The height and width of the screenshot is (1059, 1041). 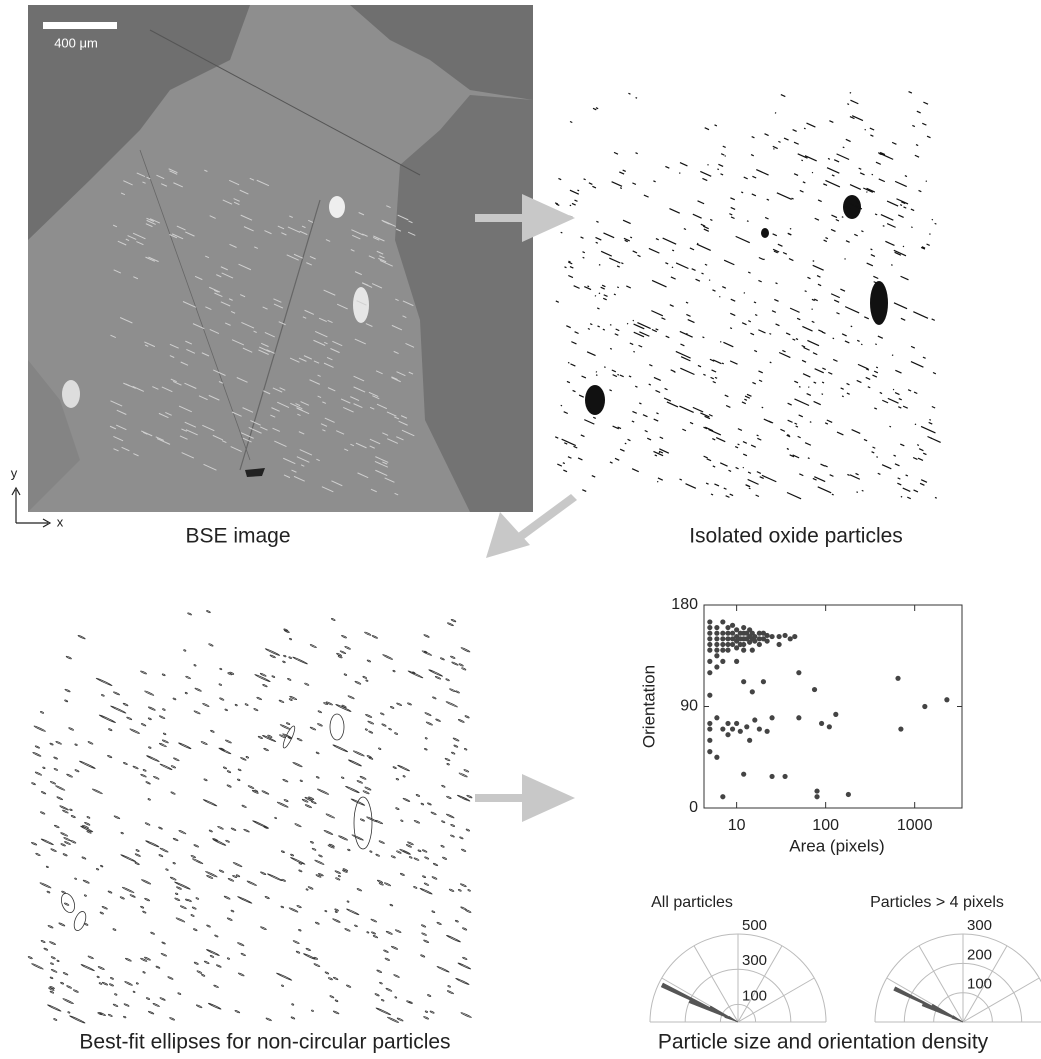 What do you see at coordinates (648, 706) in the screenshot?
I see `y-axis-label: Orientation` at bounding box center [648, 706].